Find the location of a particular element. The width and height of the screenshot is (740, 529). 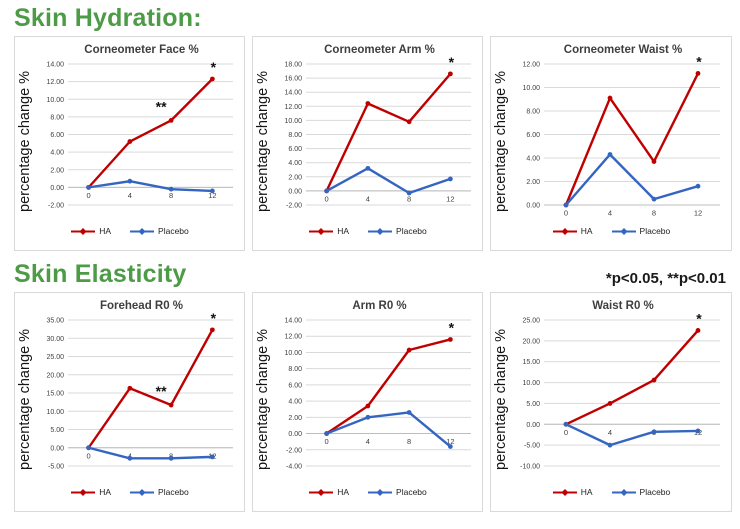

svg-text: 30.00 is located at coordinates (55, 339).